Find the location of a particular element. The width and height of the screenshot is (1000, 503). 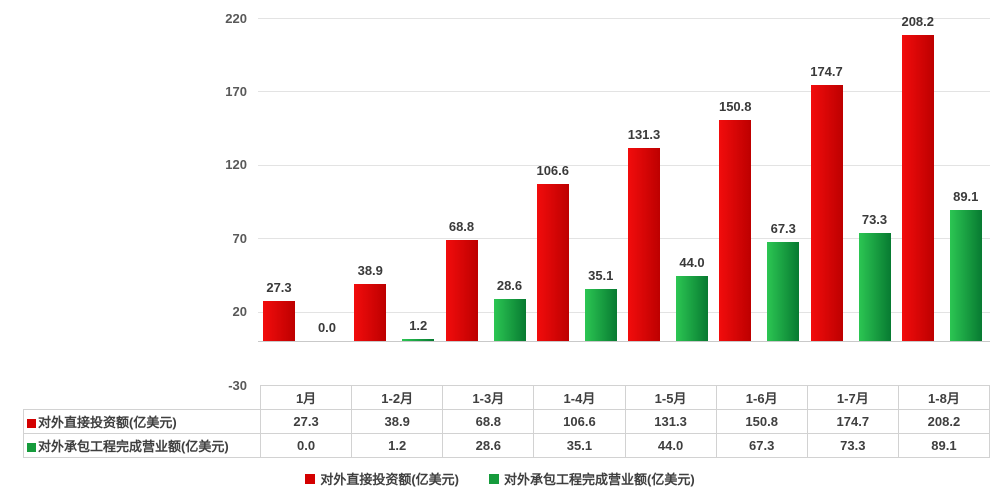

legend-item: 对外直接投资额(亿美元) is located at coordinates (382, 478).